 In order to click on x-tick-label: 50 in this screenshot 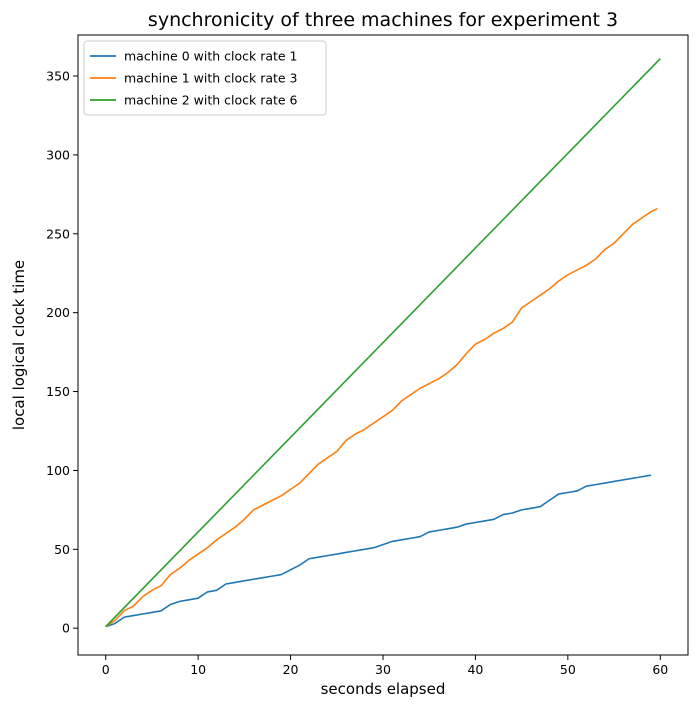, I will do `click(568, 669)`.